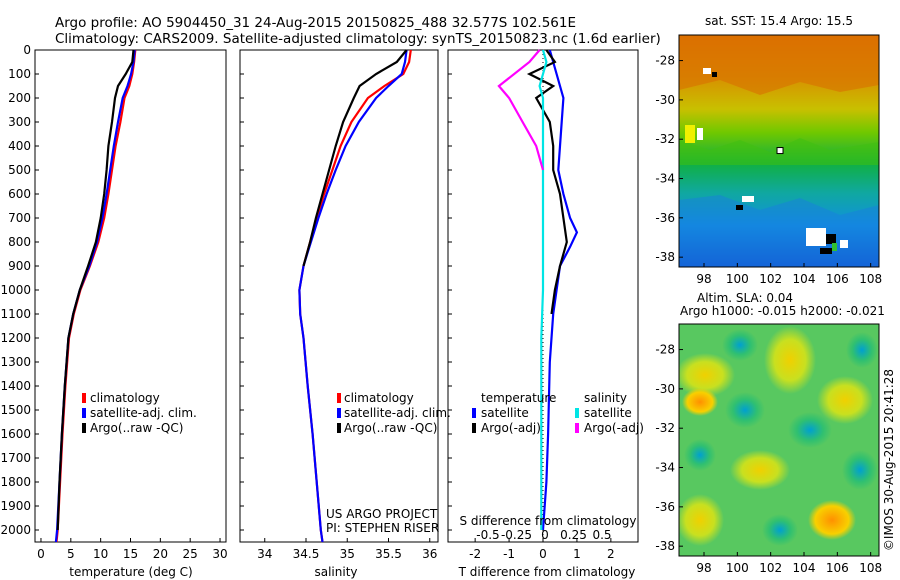 Image resolution: width=900 pixels, height=580 pixels. I want to click on depth-tick-label: 1500, so click(15, 410).